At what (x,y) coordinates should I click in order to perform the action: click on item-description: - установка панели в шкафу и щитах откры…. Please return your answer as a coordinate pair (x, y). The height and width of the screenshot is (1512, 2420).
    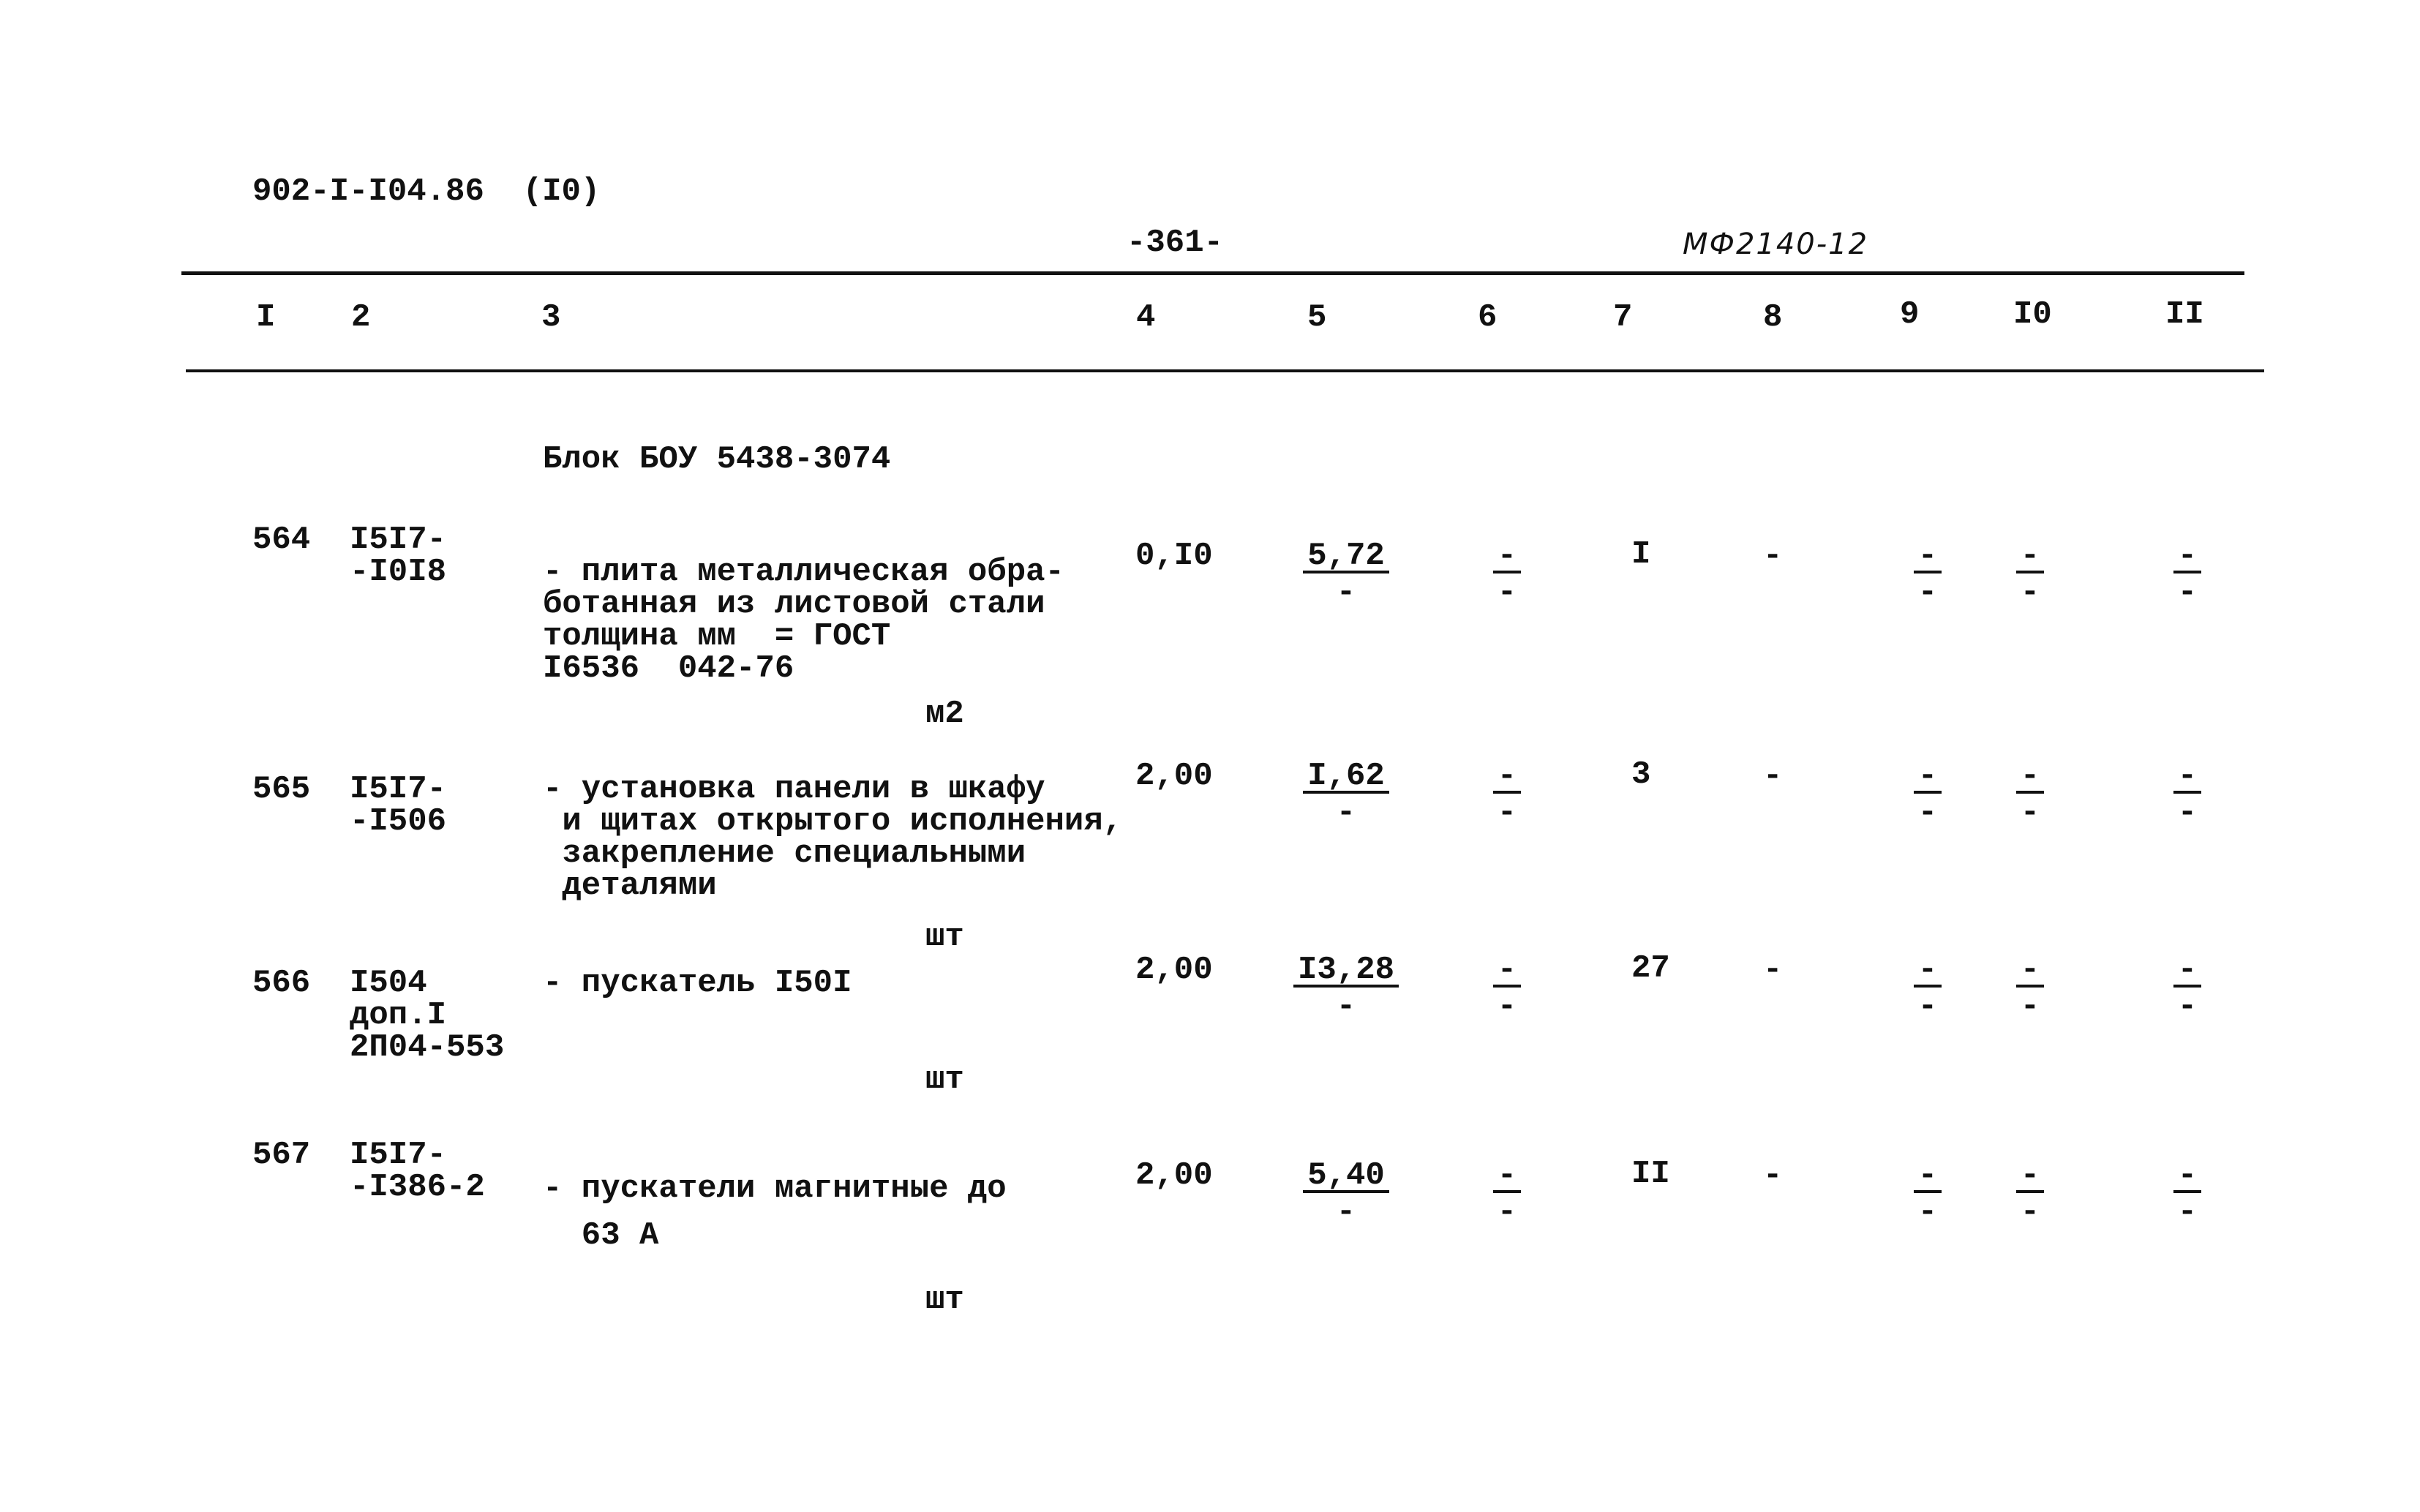
    Looking at the image, I should click on (832, 838).